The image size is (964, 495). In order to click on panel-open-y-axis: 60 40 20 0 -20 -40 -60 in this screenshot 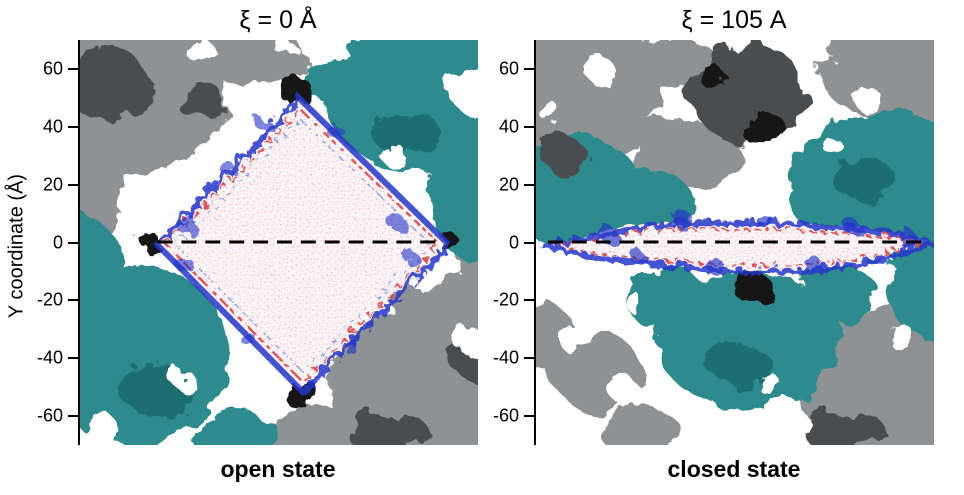, I will do `click(55, 242)`.